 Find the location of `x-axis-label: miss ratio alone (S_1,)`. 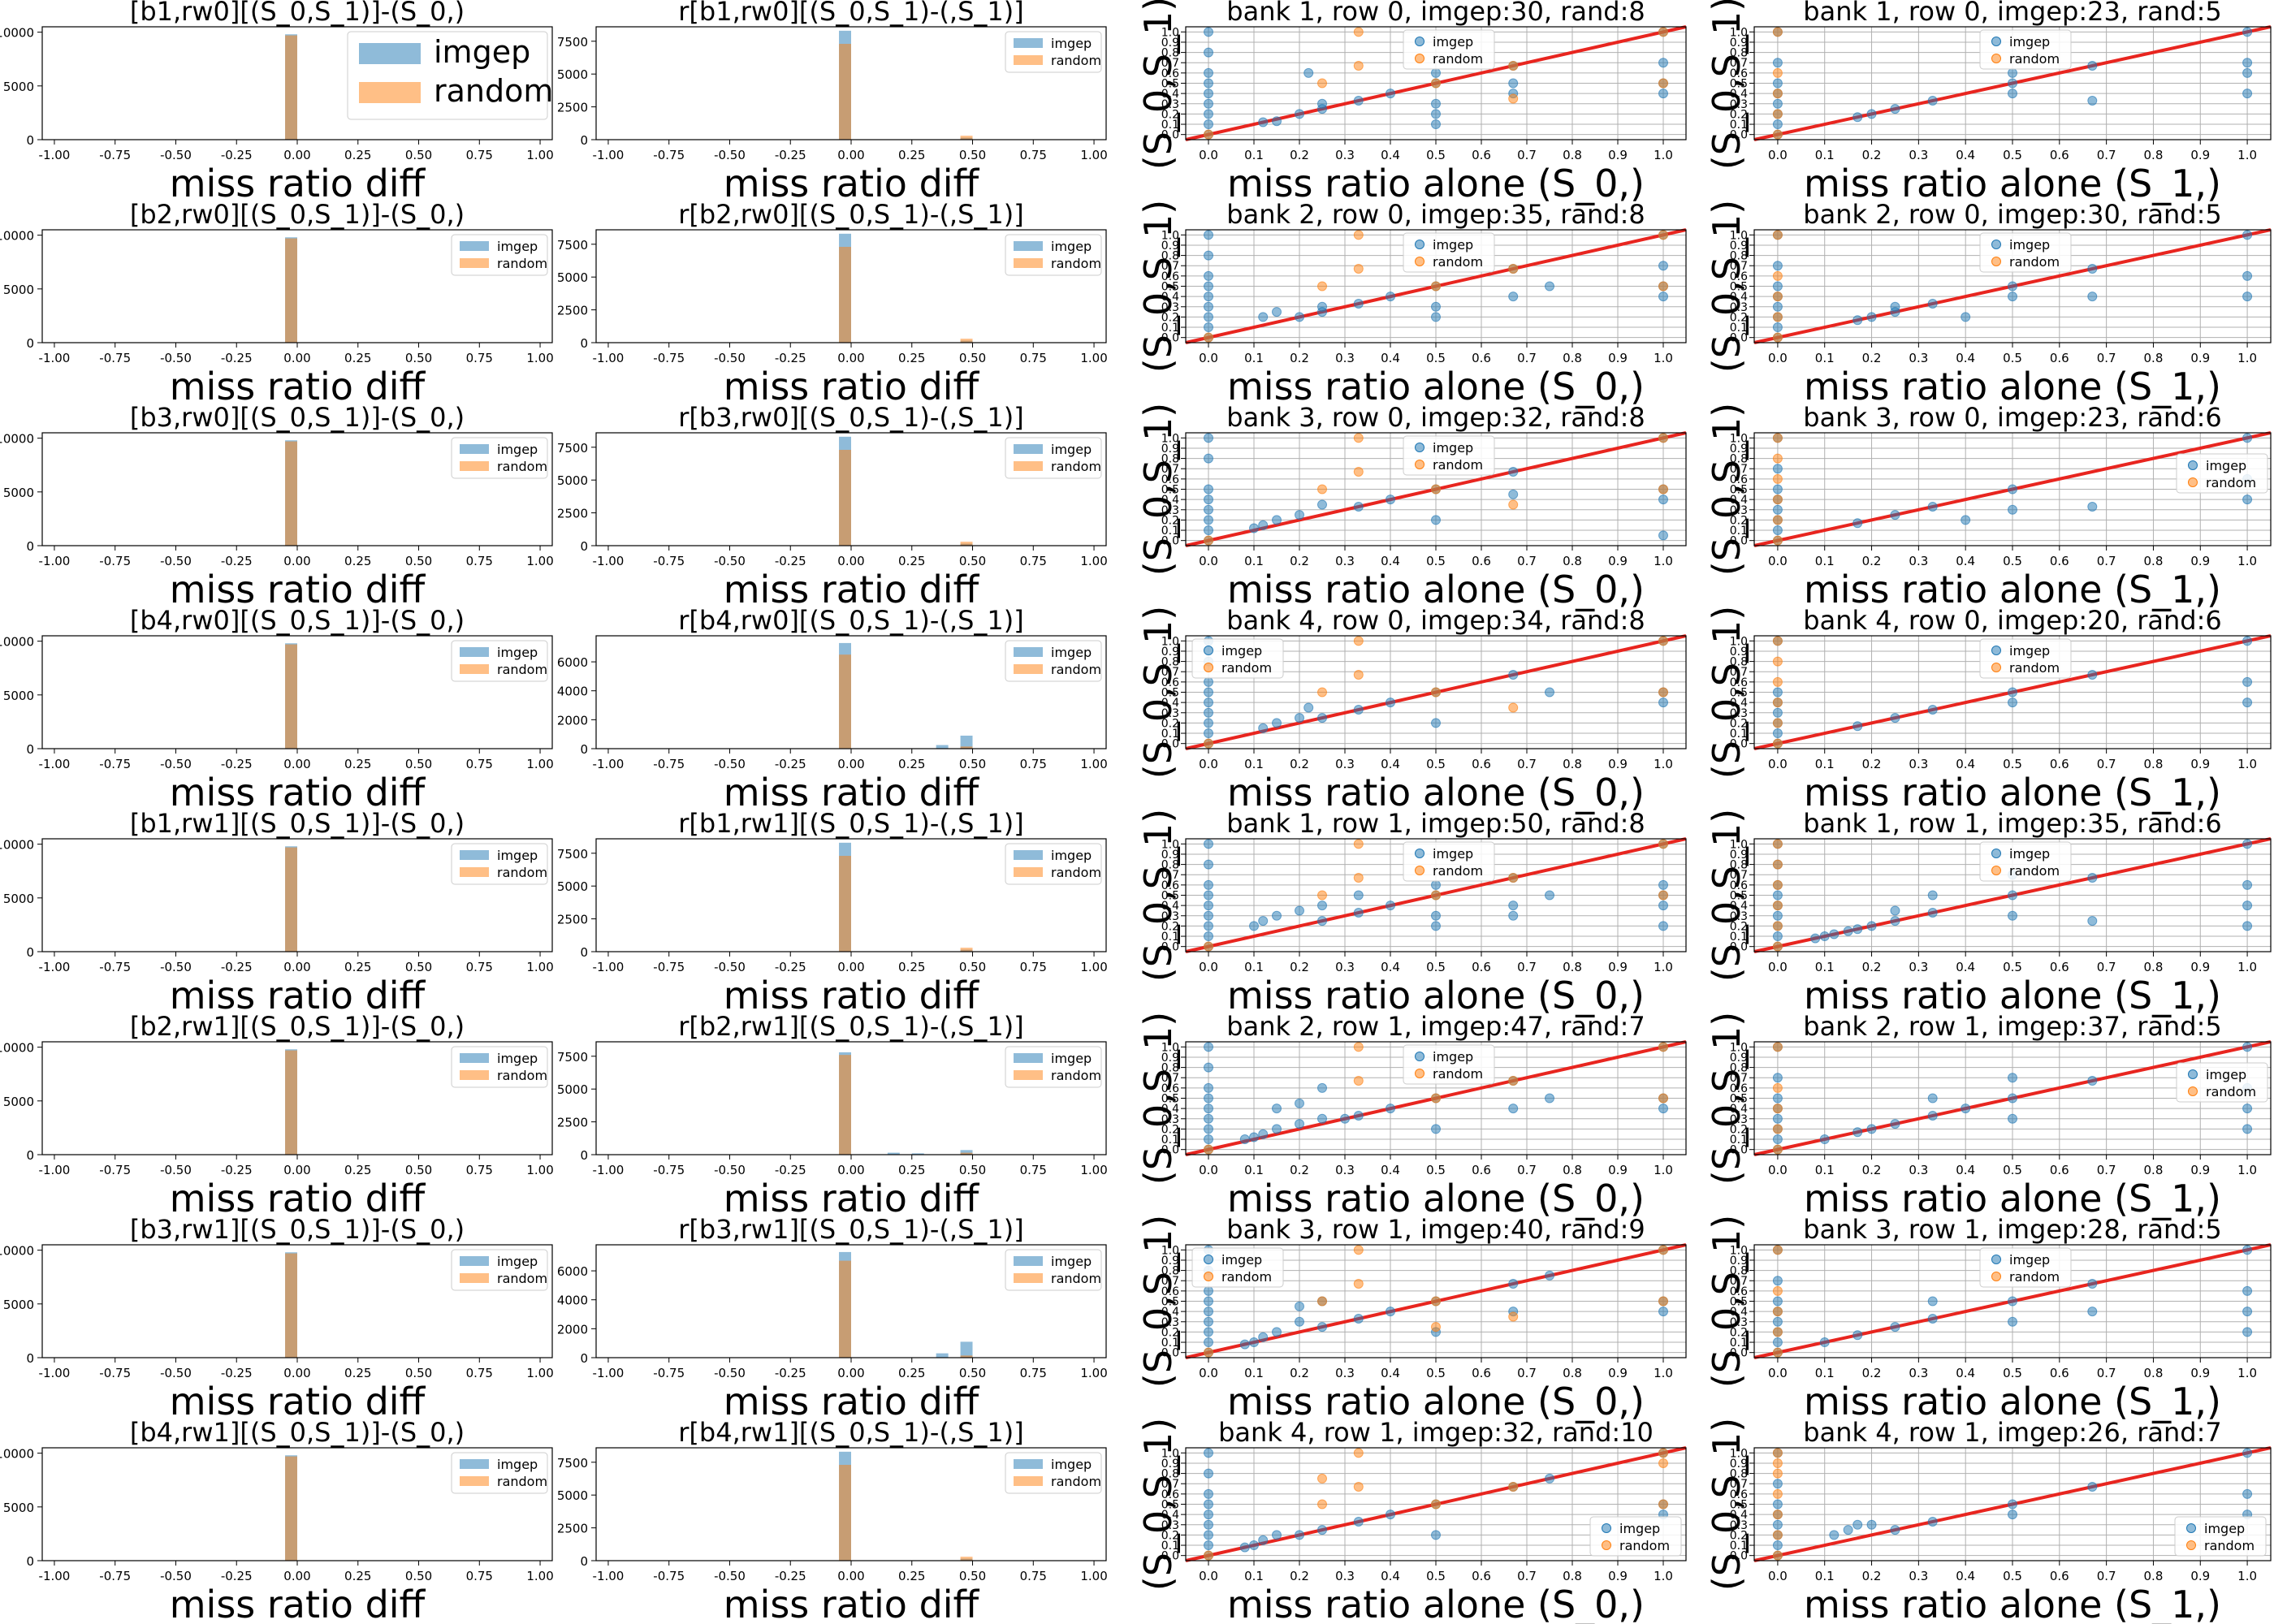

x-axis-label: miss ratio alone (S_1,) is located at coordinates (2013, 1401).